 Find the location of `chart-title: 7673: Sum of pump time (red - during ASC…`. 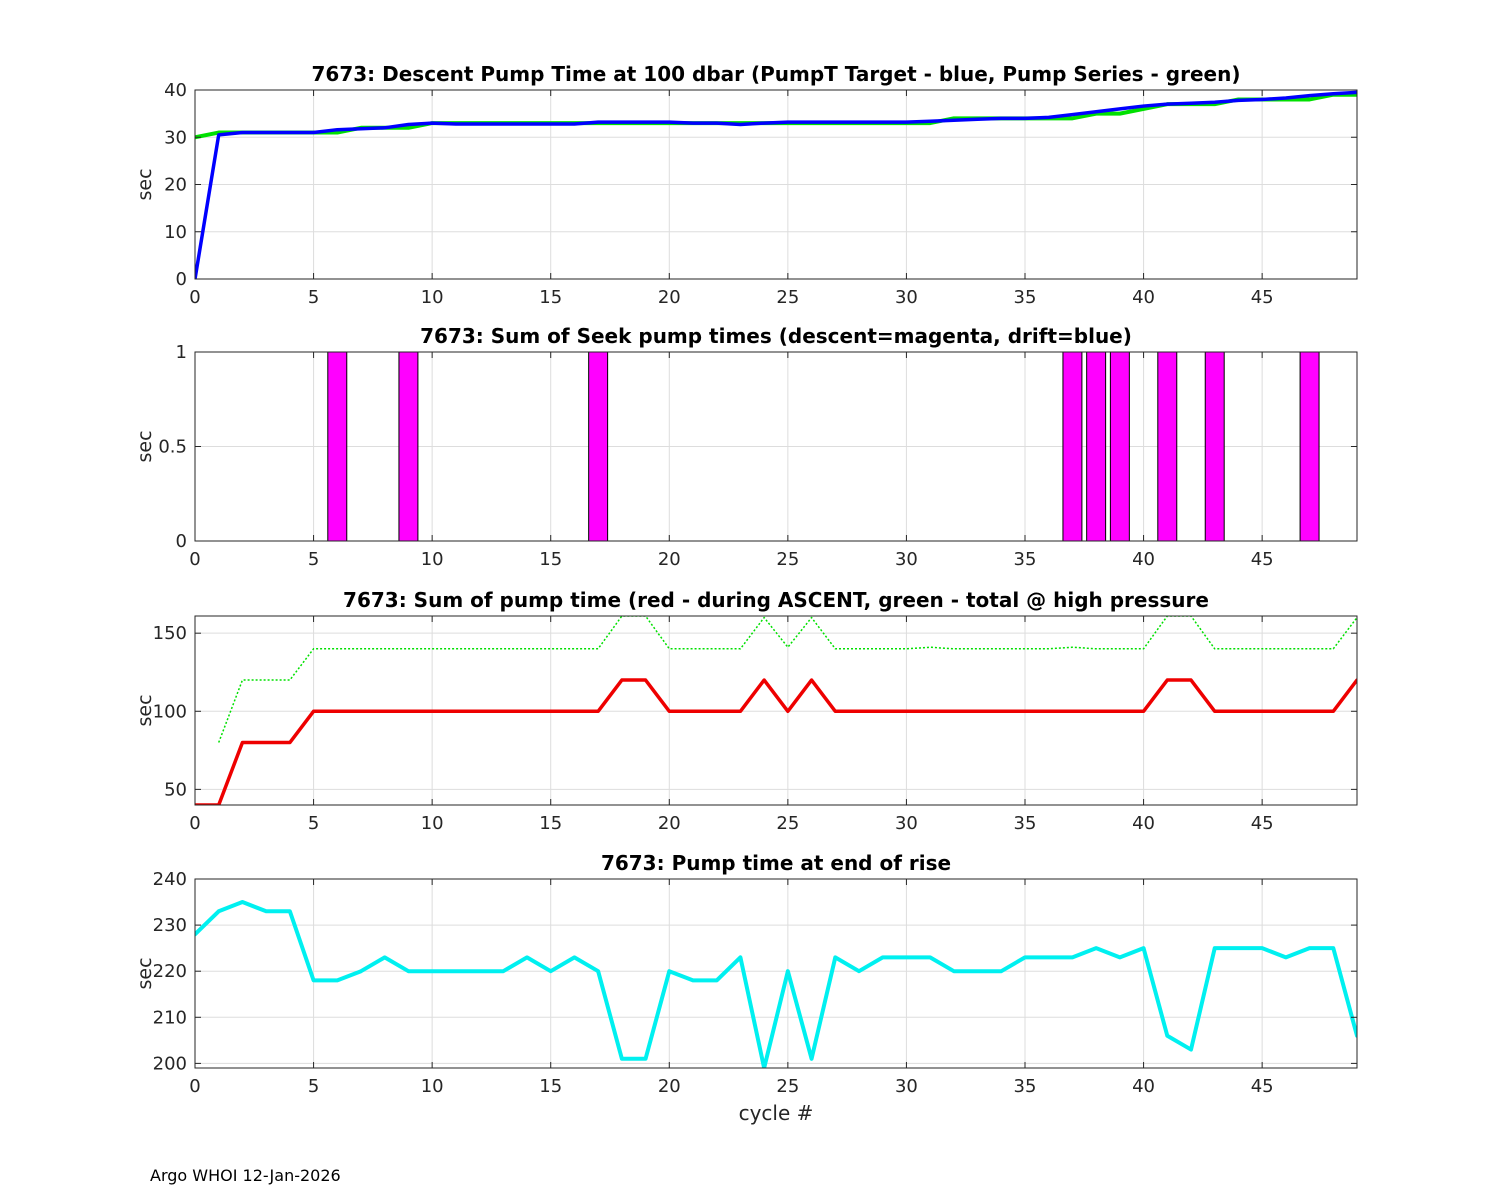

chart-title: 7673: Sum of pump time (red - during ASC… is located at coordinates (776, 600).